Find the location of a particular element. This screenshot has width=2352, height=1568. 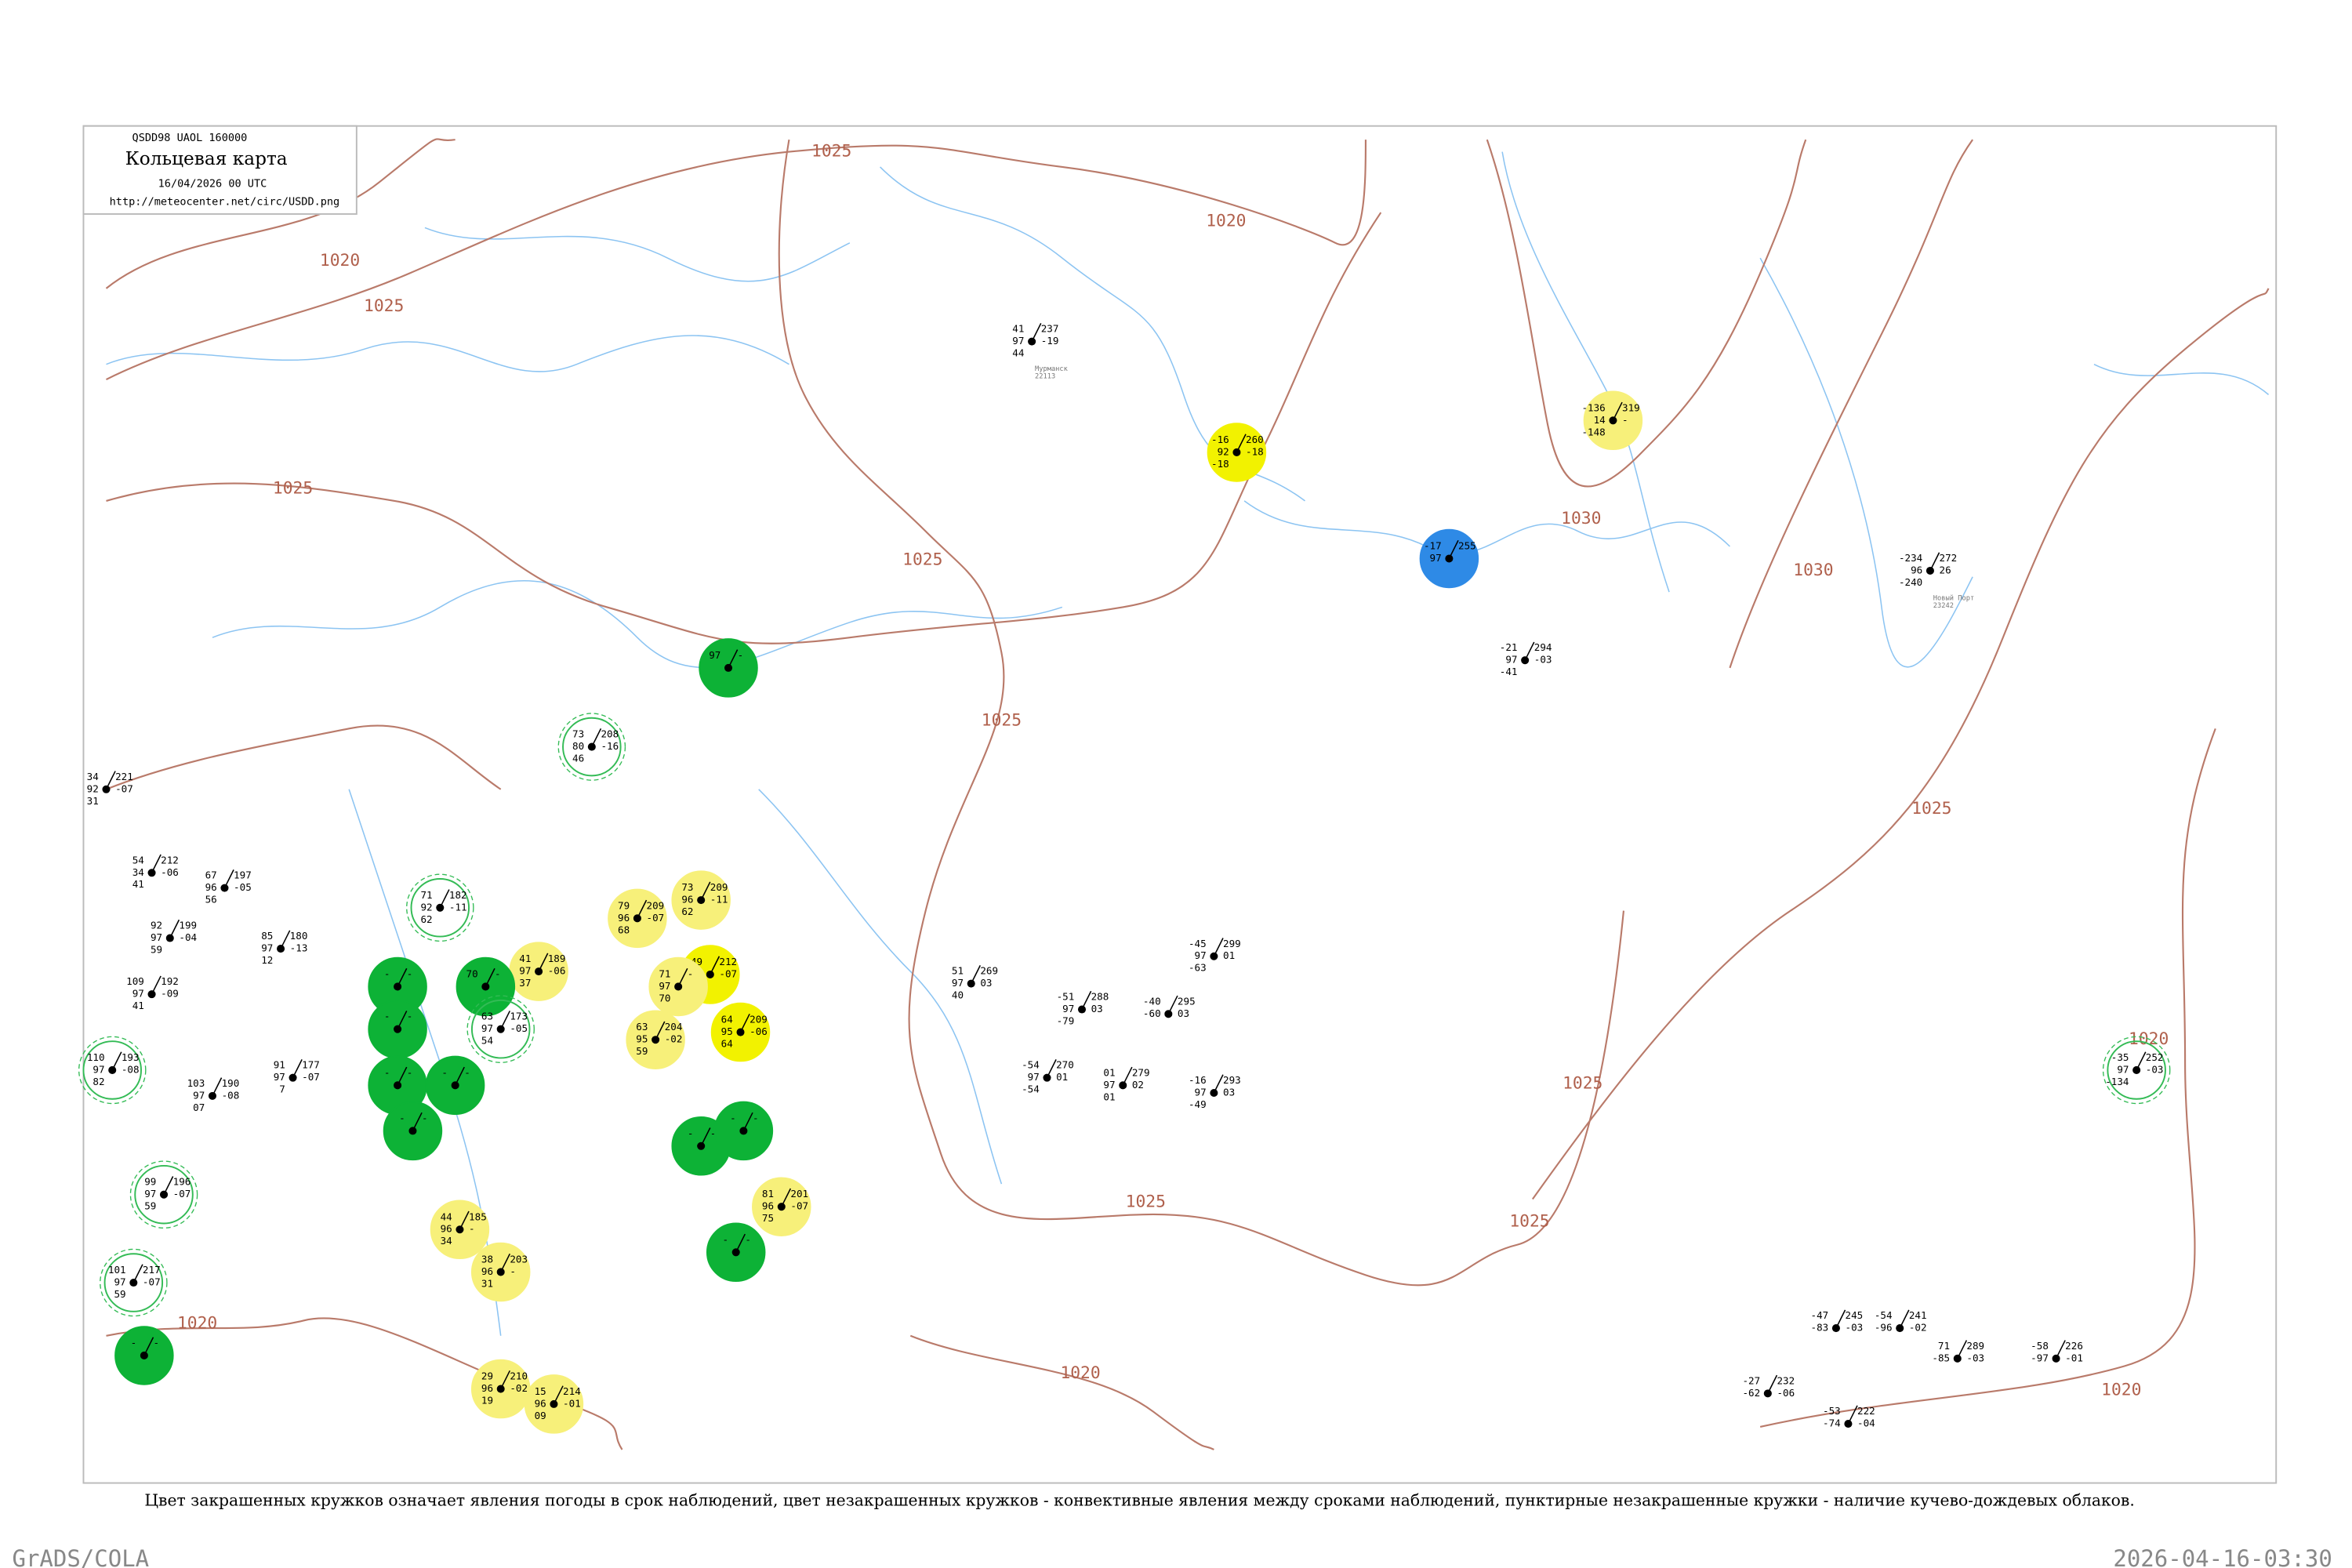

station-left-value: -234 is located at coordinates (1910, 558).